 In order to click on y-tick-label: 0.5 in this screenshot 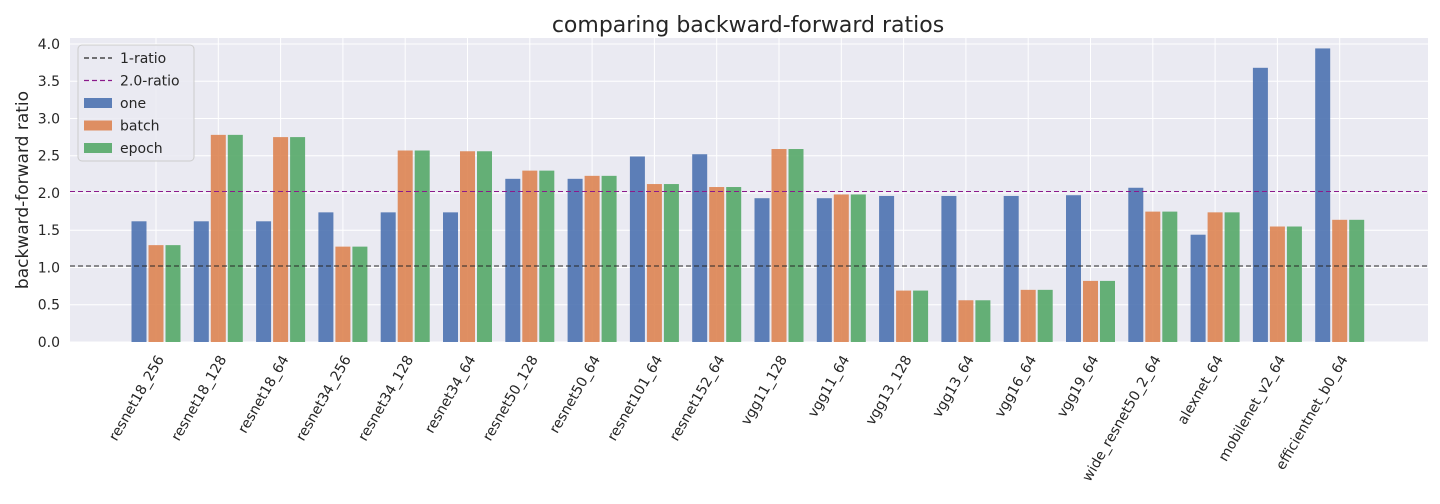, I will do `click(49, 306)`.